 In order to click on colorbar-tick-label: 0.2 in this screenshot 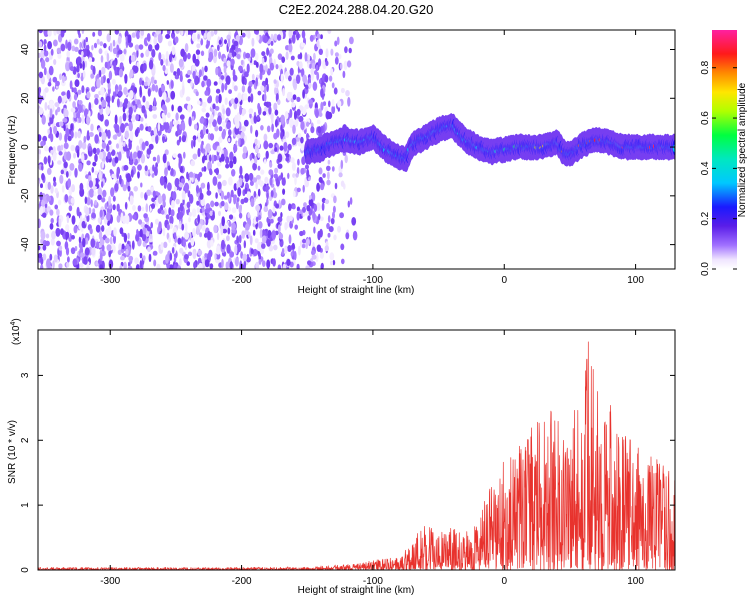, I will do `click(705, 218)`.